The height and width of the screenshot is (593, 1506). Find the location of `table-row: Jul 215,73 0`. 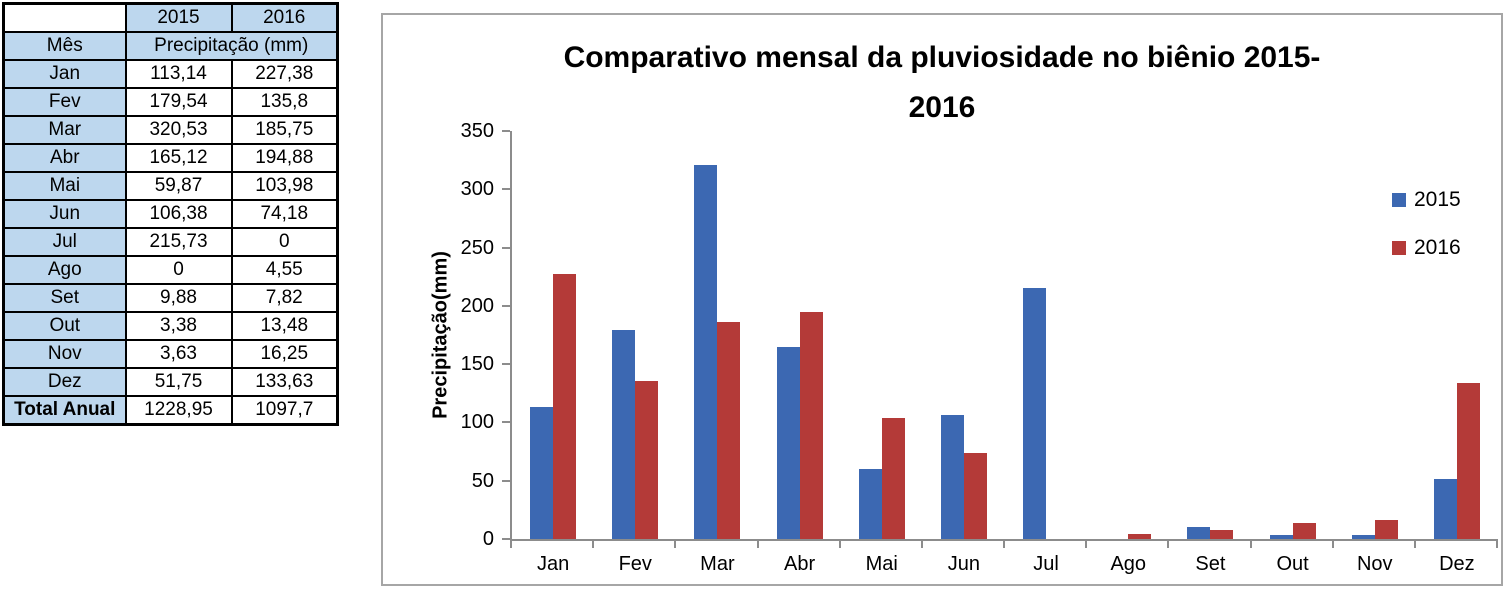

table-row: Jul 215,73 0 is located at coordinates (170, 242).